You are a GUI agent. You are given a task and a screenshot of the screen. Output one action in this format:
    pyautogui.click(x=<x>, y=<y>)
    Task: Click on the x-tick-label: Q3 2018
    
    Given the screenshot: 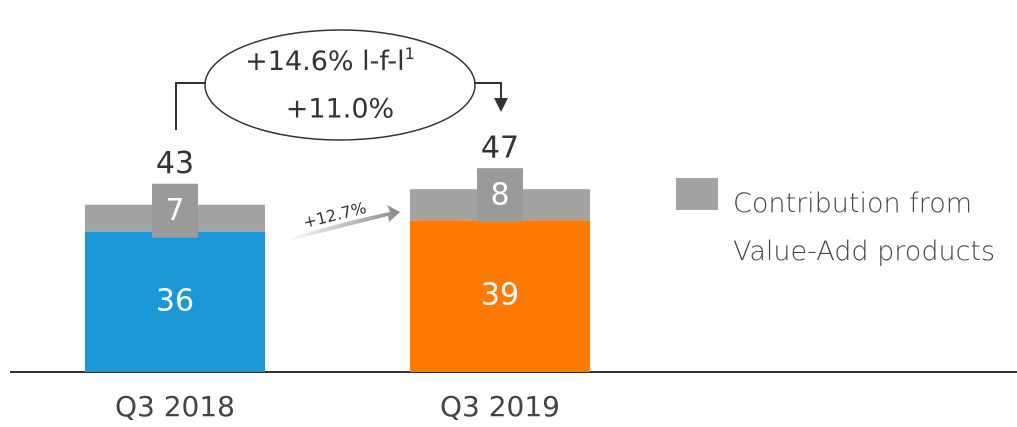 What is the action you would take?
    pyautogui.click(x=175, y=406)
    